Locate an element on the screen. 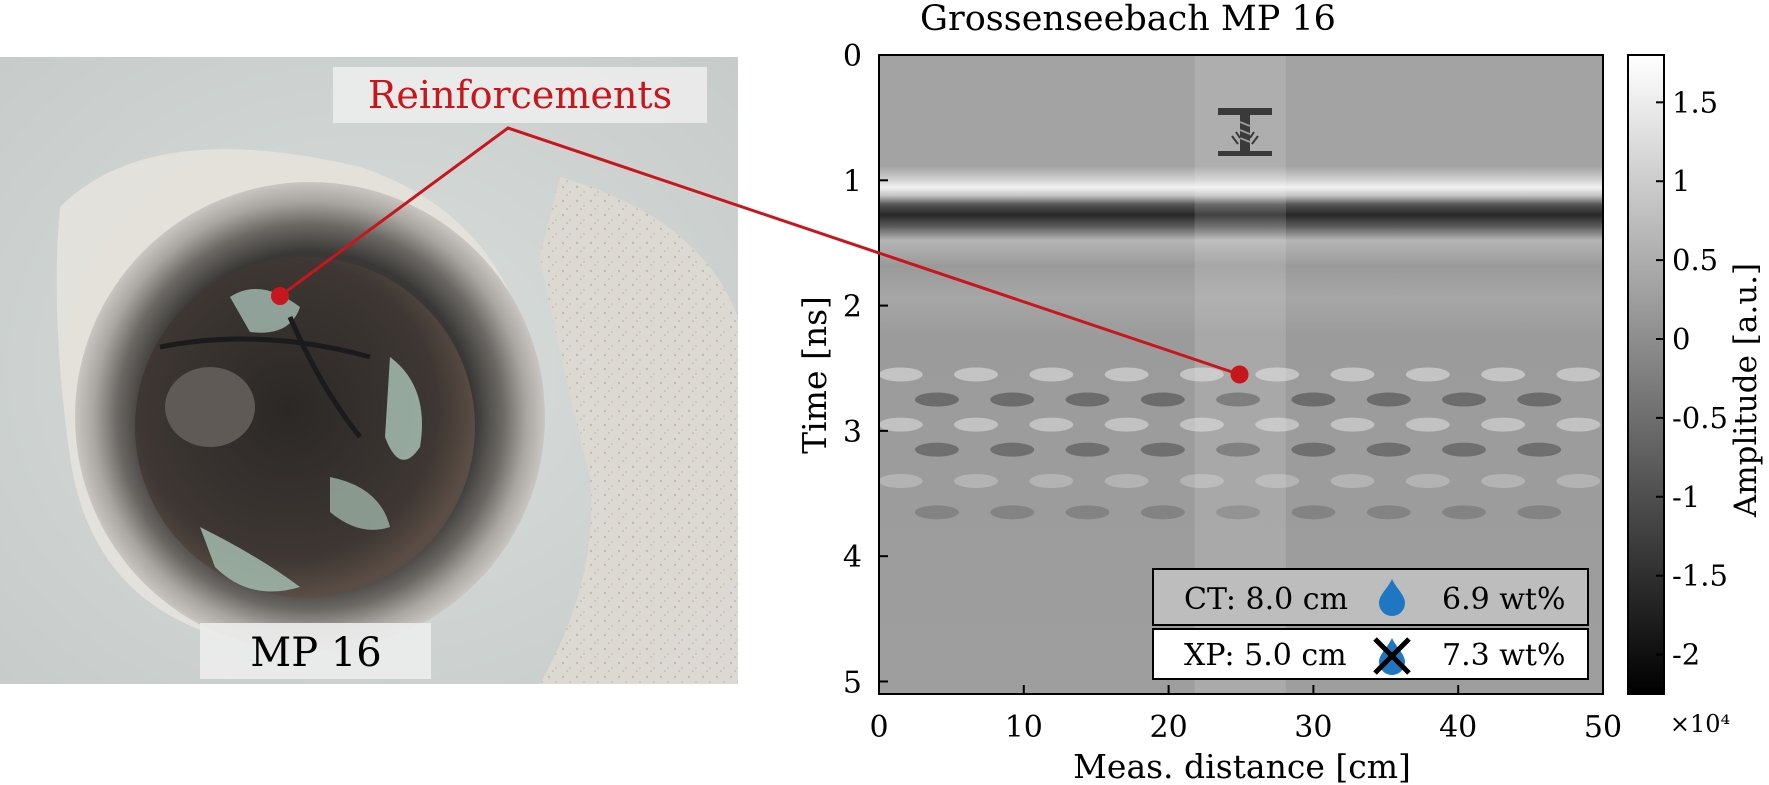 The width and height of the screenshot is (1769, 785). colorbar-tick-label: -1.5 is located at coordinates (1700, 576).